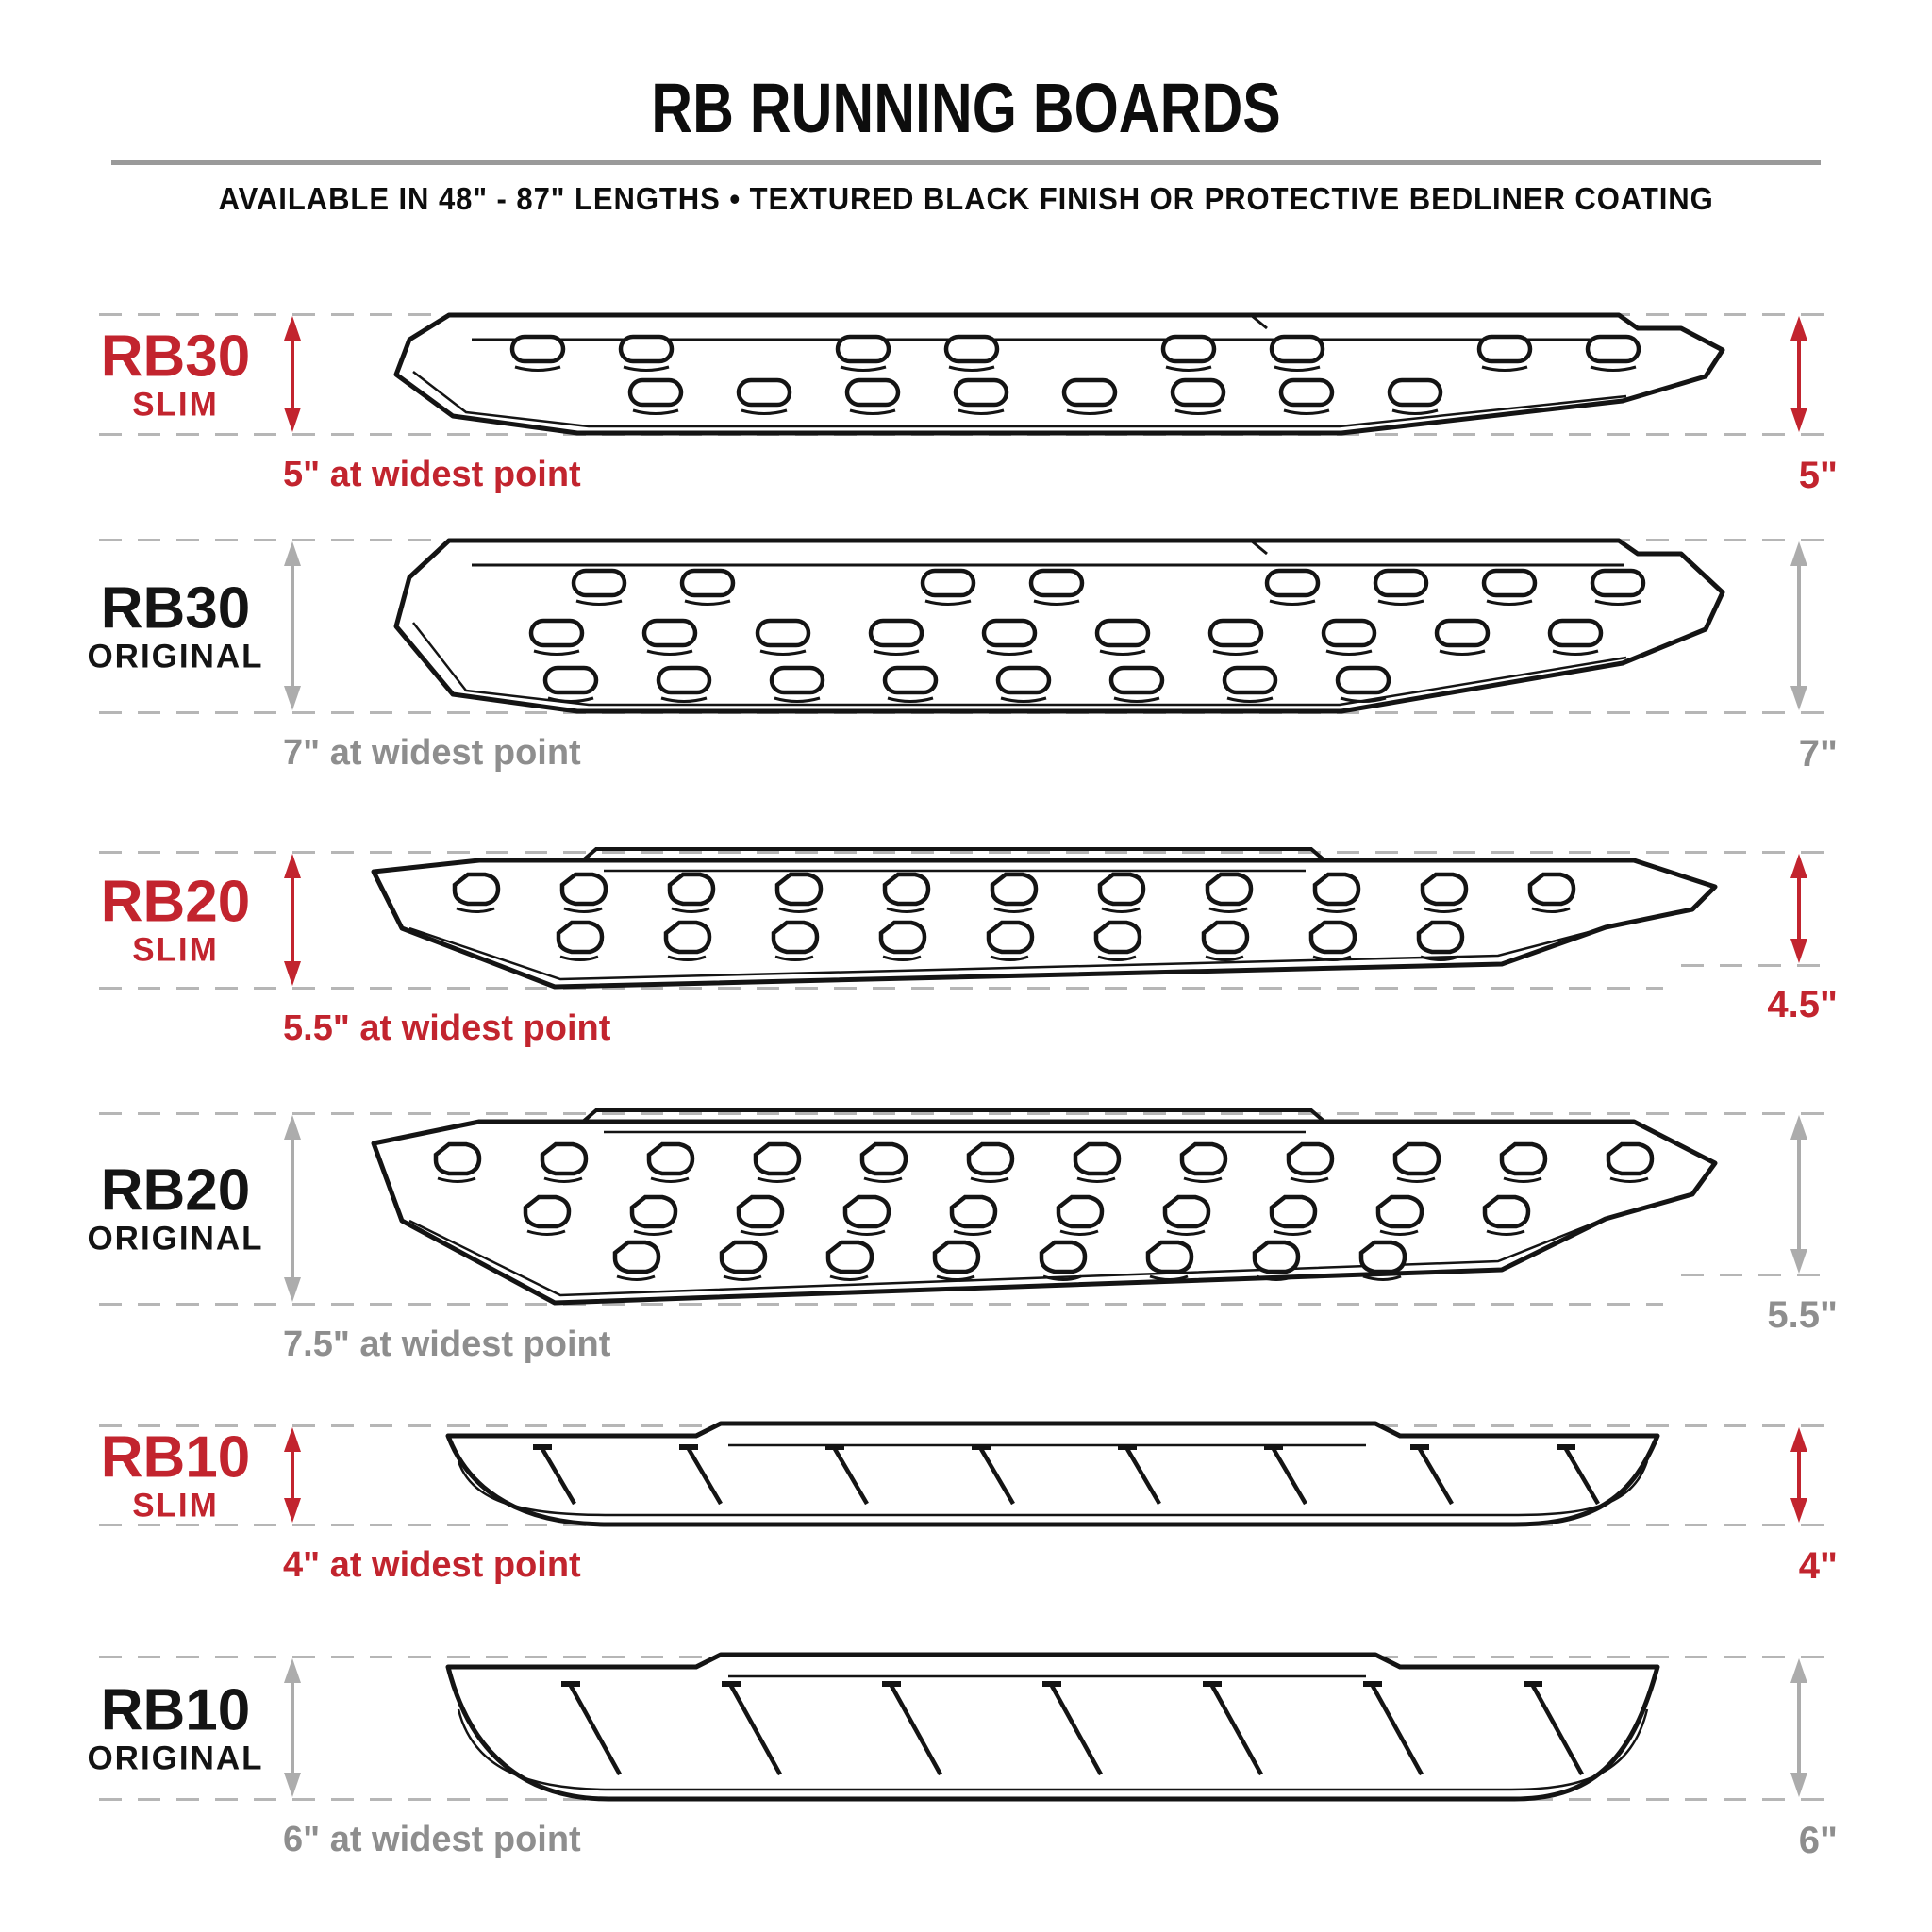 Image resolution: width=1932 pixels, height=1932 pixels. I want to click on width-note: 5" at widest point, so click(432, 475).